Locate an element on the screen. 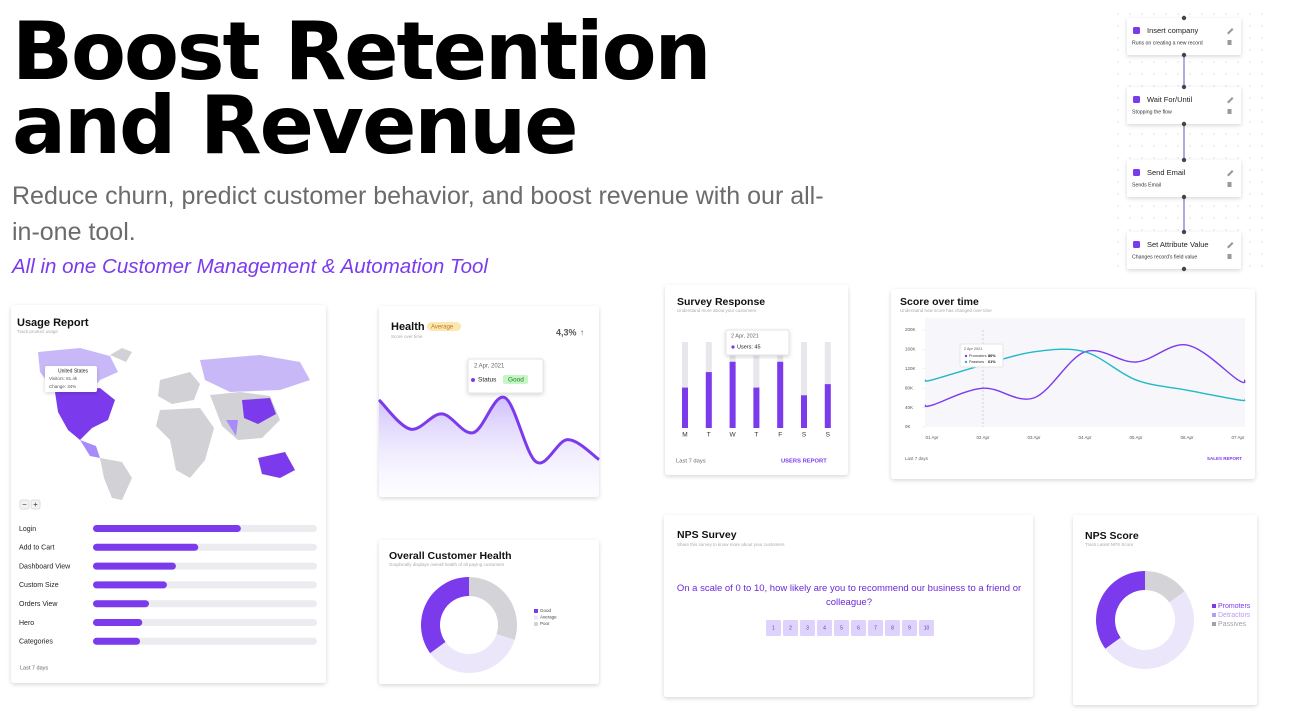 The width and height of the screenshot is (1289, 720). area is located at coordinates (489, 447).